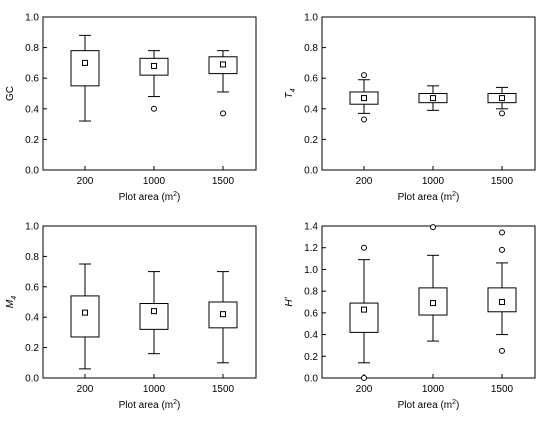 Image resolution: width=550 pixels, height=422 pixels. Describe the element at coordinates (289, 95) in the screenshot. I see `y-axis-label-main: T` at that location.